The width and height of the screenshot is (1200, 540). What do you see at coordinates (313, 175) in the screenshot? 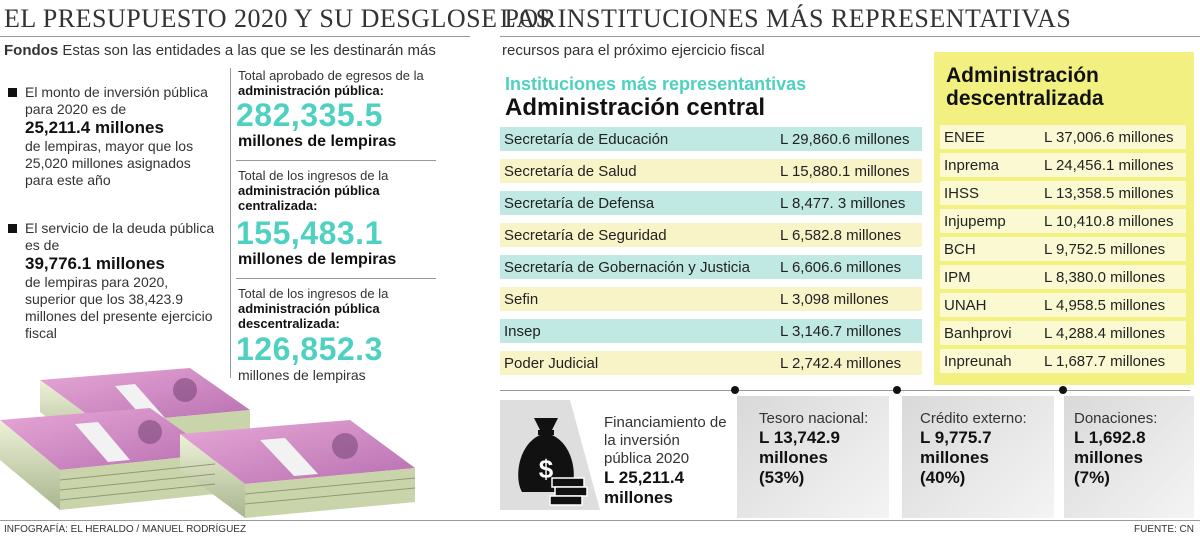
I see `total-central-label-pre: Total de los ingresos de la` at bounding box center [313, 175].